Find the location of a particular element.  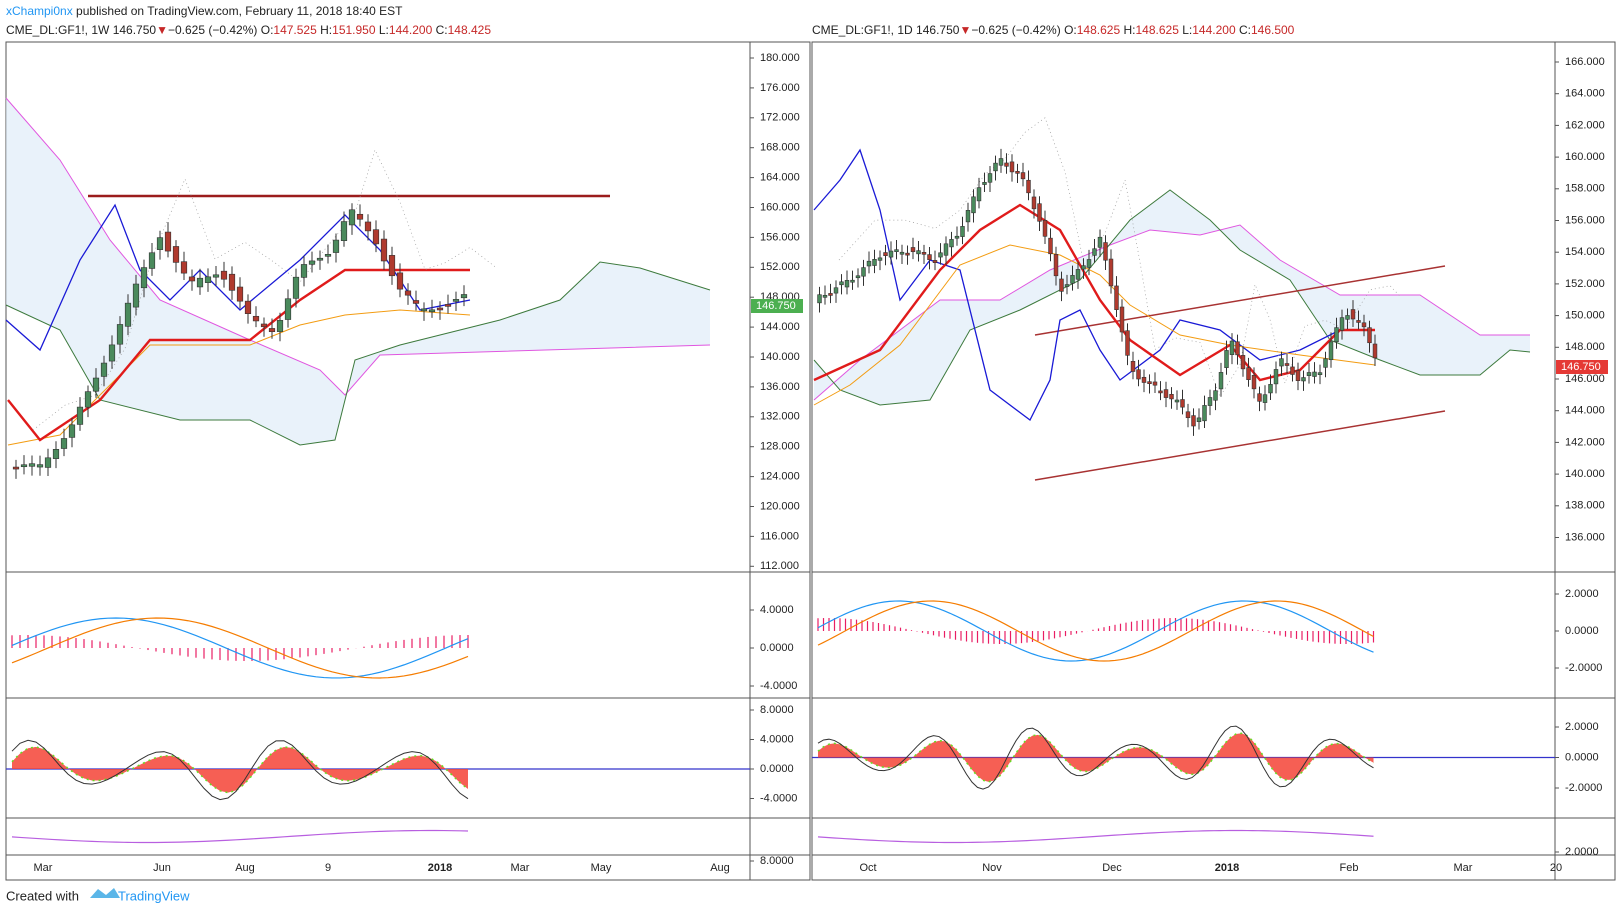

volatility-line is located at coordinates (240, 836).